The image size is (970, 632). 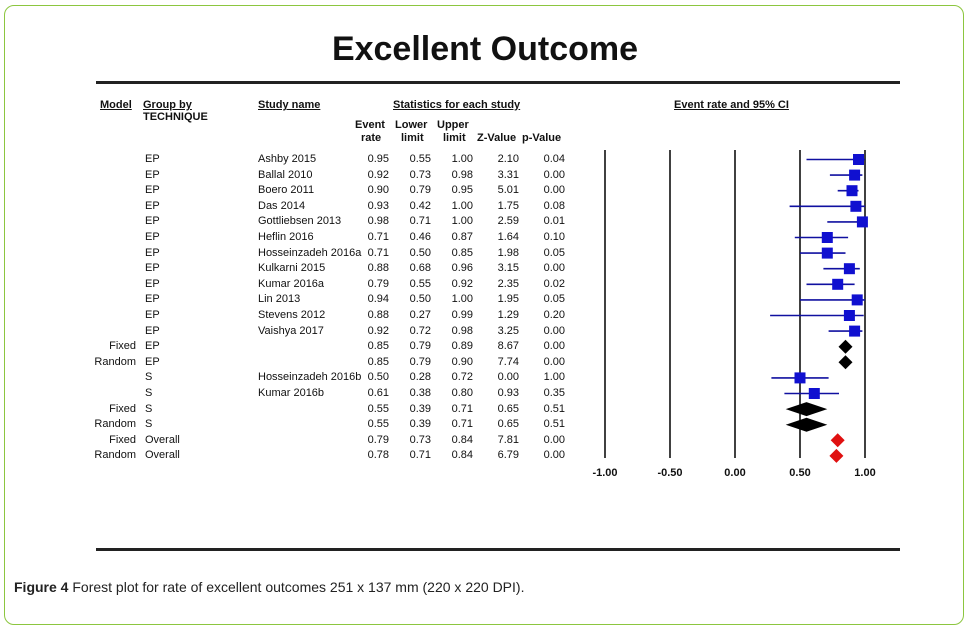 What do you see at coordinates (420, 268) in the screenshot?
I see `cell-lower: 0.68` at bounding box center [420, 268].